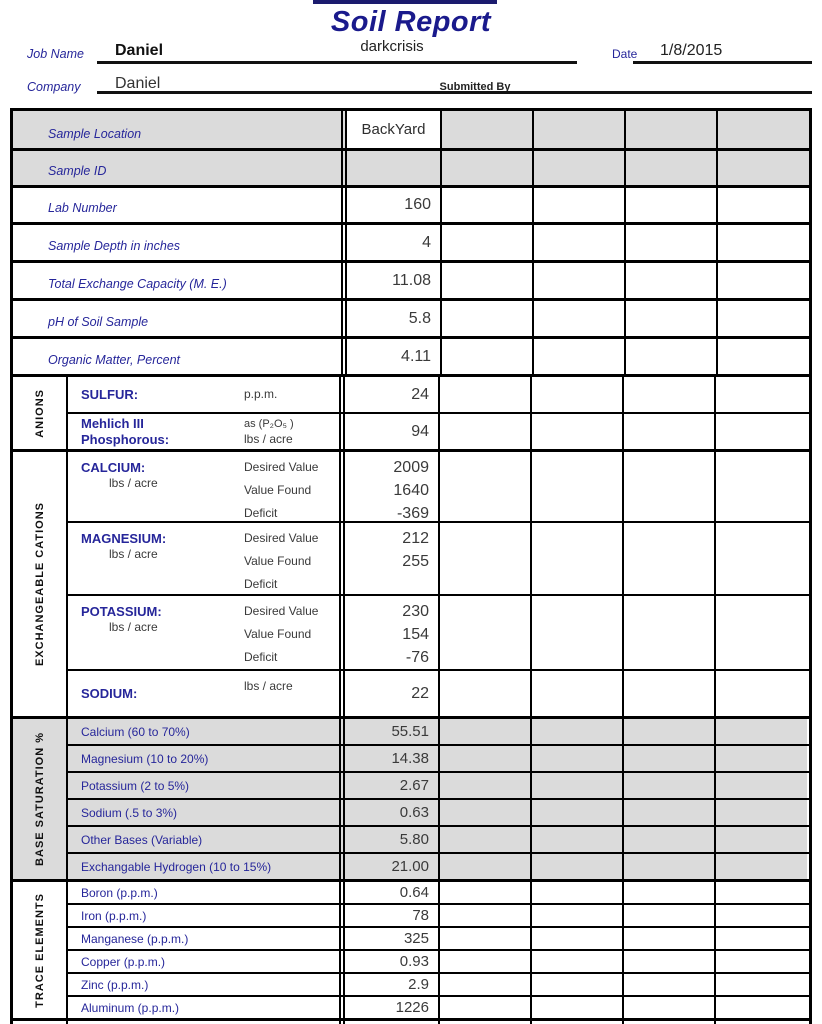  What do you see at coordinates (206, 984) in the screenshot?
I see `row-label: Zinc (p.p.m.)` at bounding box center [206, 984].